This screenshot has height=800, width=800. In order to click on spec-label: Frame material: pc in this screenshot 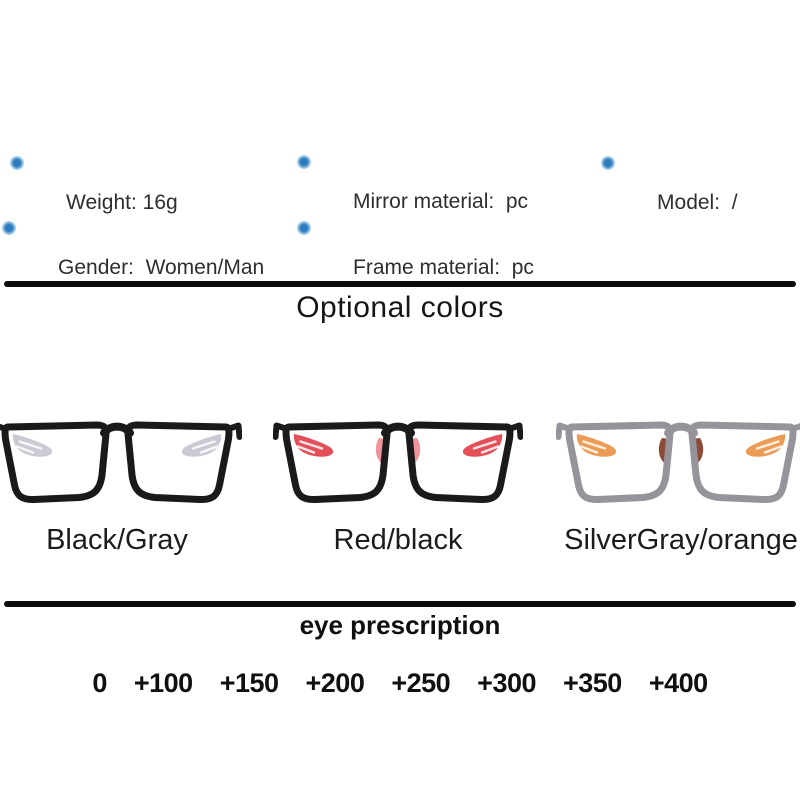, I will do `click(443, 267)`.